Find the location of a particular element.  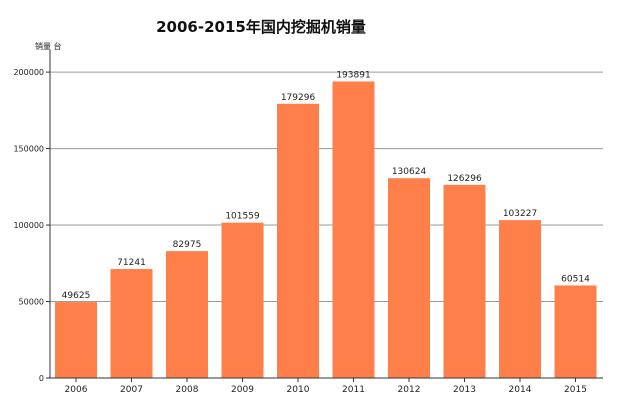

y-tick-label: 100000 is located at coordinates (28, 225).